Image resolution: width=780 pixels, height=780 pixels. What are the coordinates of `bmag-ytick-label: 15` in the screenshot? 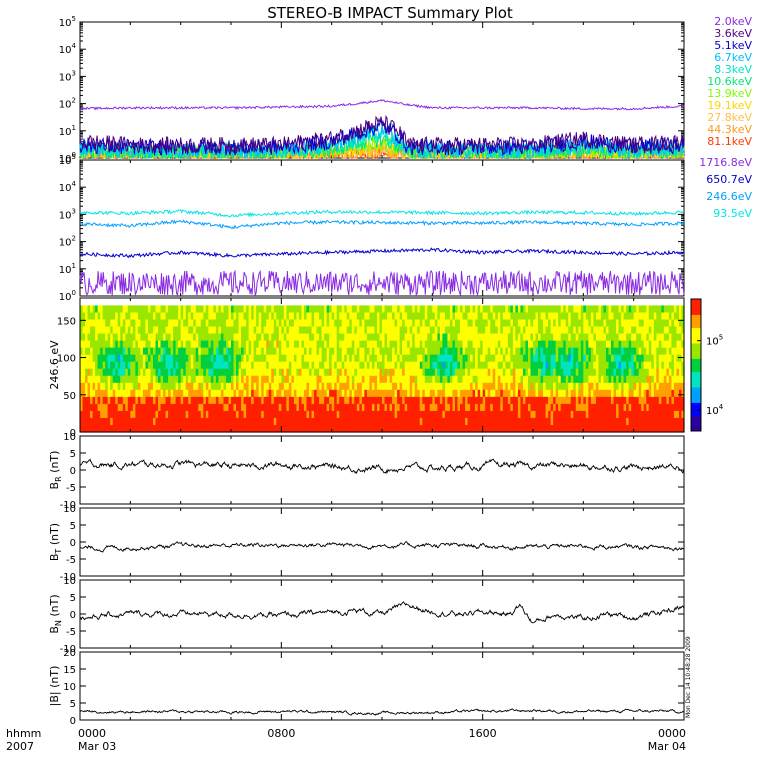 It's located at (69, 670).